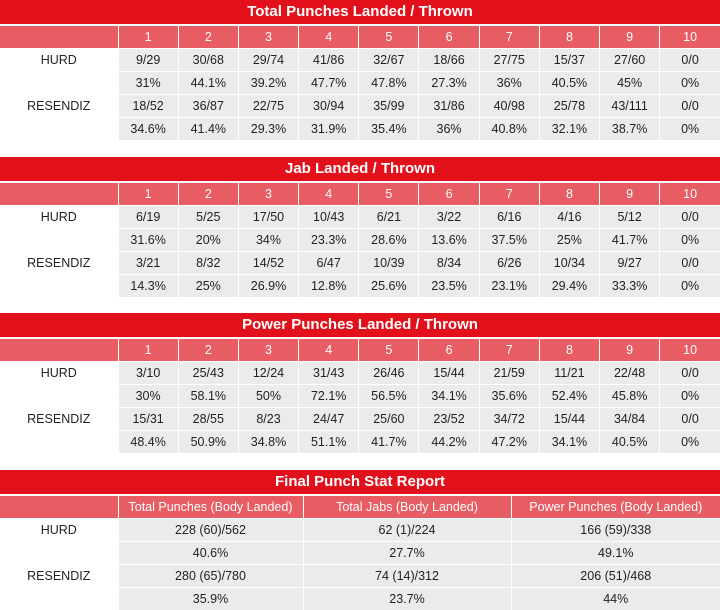  What do you see at coordinates (569, 60) in the screenshot?
I see `stat-cell: 15/37` at bounding box center [569, 60].